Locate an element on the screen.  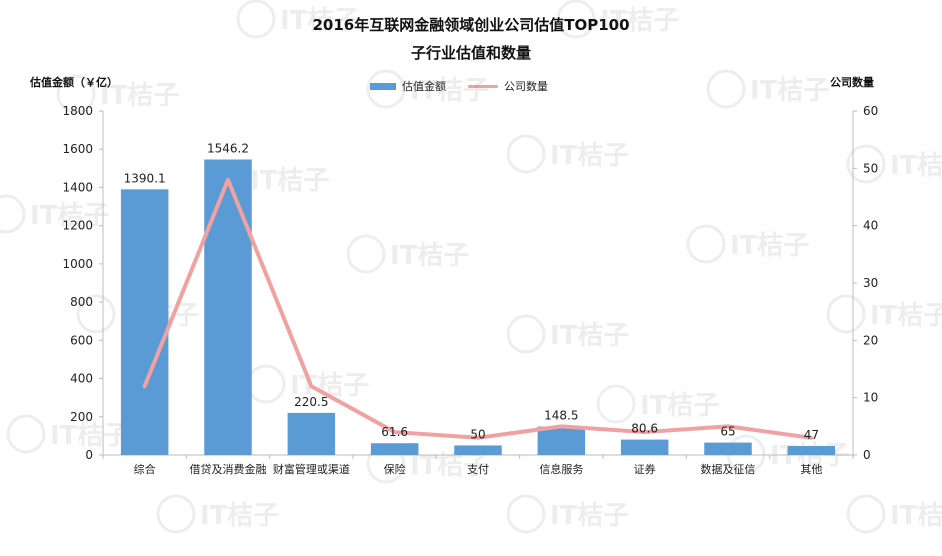
y-tick-label-left: 800 is located at coordinates (81, 302).